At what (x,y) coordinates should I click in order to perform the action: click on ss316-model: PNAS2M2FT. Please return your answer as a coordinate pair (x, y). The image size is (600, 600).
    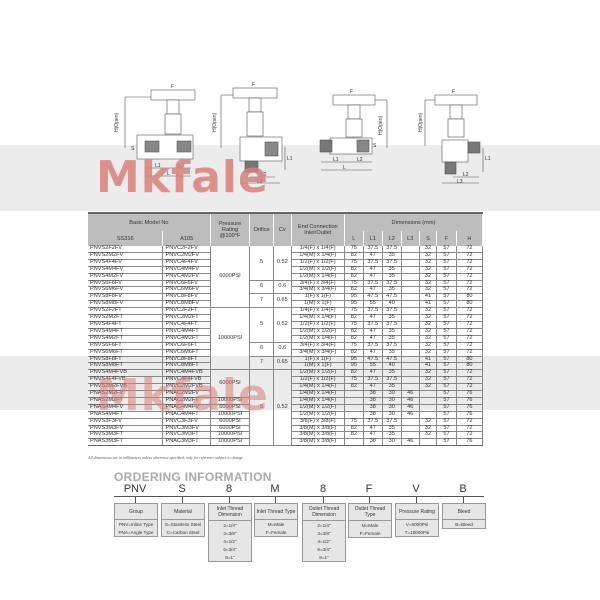
    Looking at the image, I should click on (126, 401).